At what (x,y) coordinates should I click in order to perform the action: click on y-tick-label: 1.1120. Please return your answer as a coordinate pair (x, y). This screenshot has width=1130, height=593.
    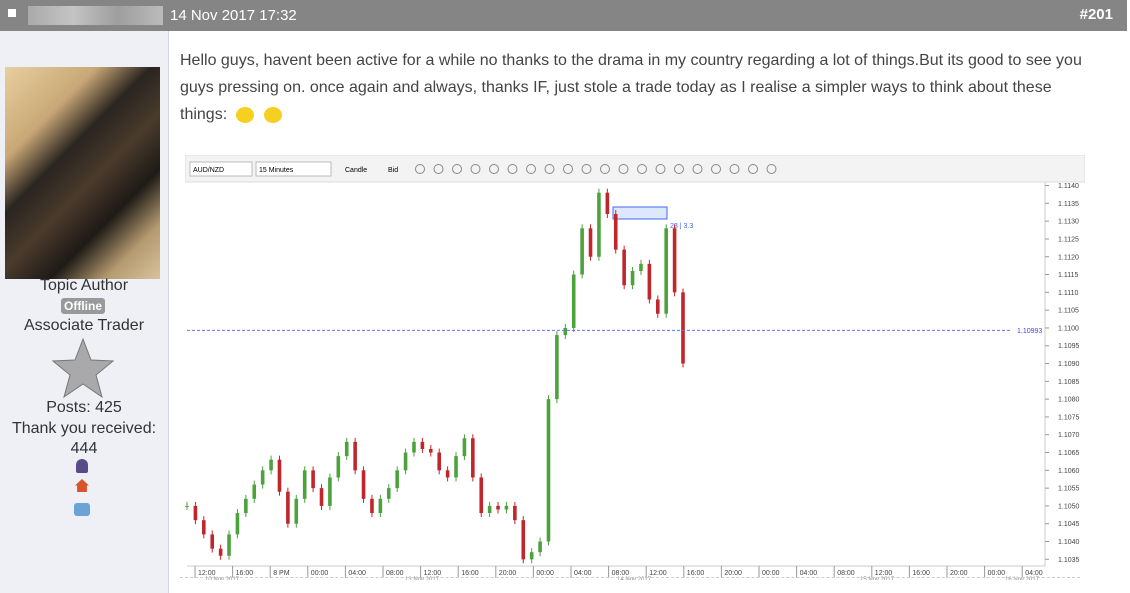
    Looking at the image, I should click on (1068, 257).